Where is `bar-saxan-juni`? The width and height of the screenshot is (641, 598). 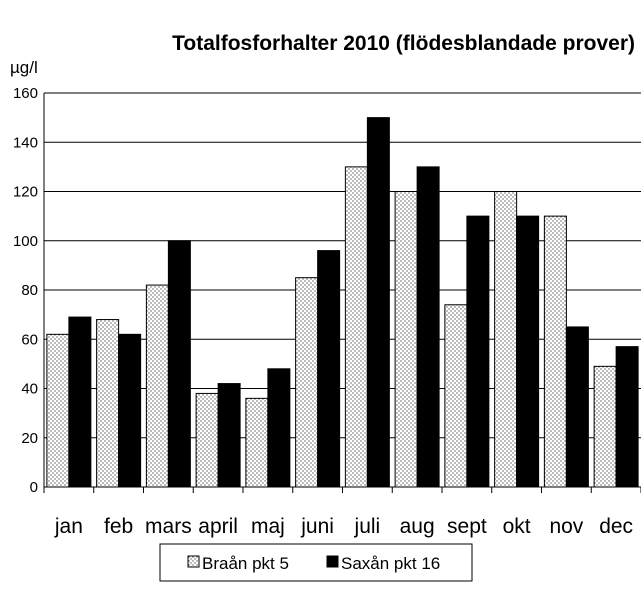
bar-saxan-juni is located at coordinates (329, 369).